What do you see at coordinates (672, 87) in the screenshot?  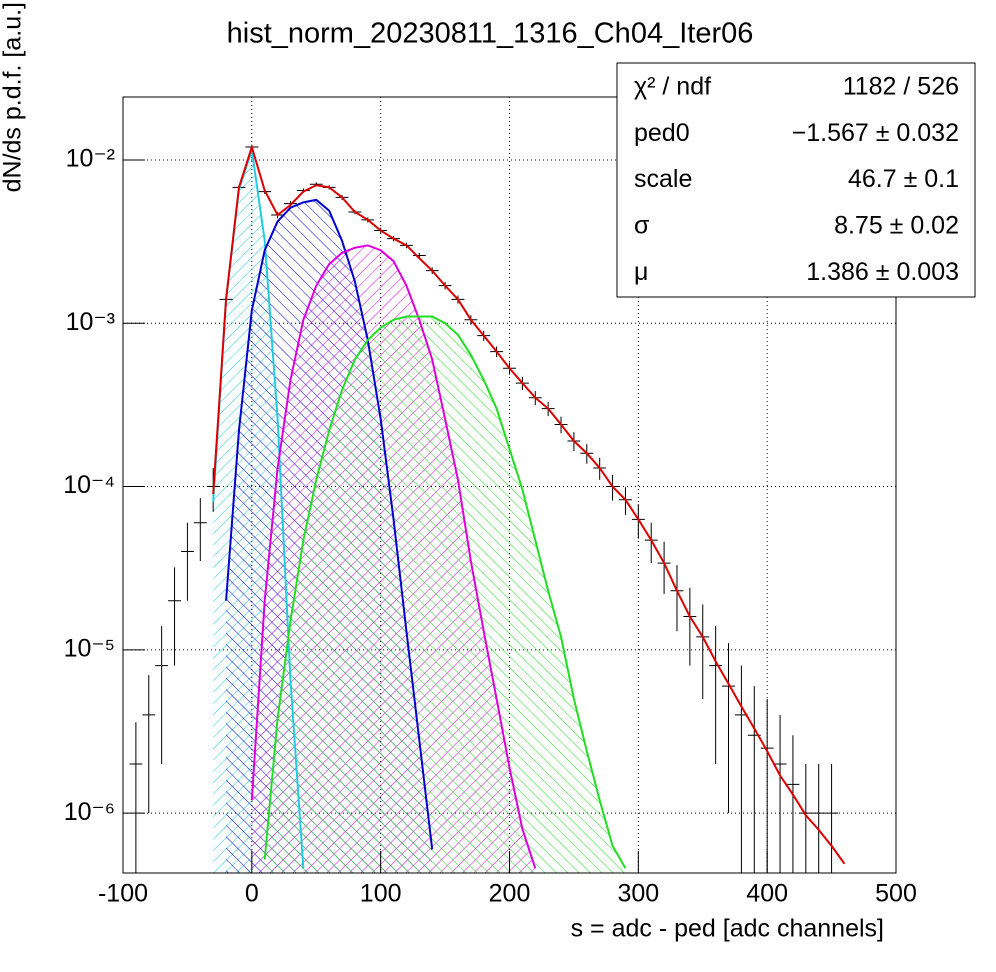 I see `stats-label: χ² / ndf` at bounding box center [672, 87].